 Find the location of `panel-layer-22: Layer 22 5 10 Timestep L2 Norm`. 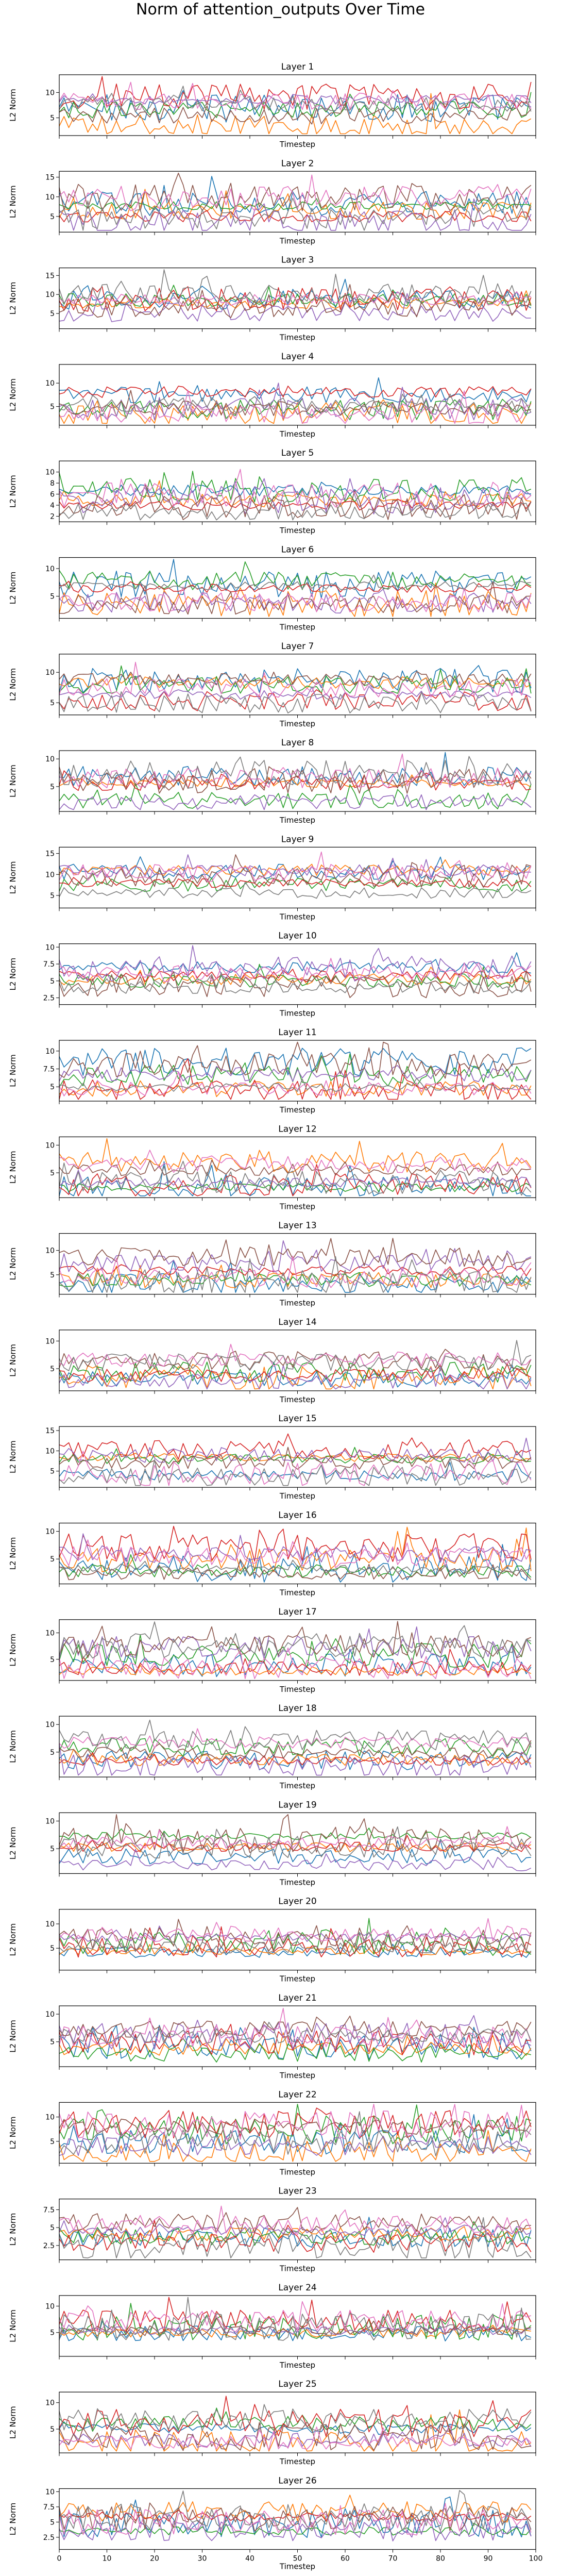

panel-layer-22: Layer 22 5 10 Timestep L2 Norm is located at coordinates (272, 2133).